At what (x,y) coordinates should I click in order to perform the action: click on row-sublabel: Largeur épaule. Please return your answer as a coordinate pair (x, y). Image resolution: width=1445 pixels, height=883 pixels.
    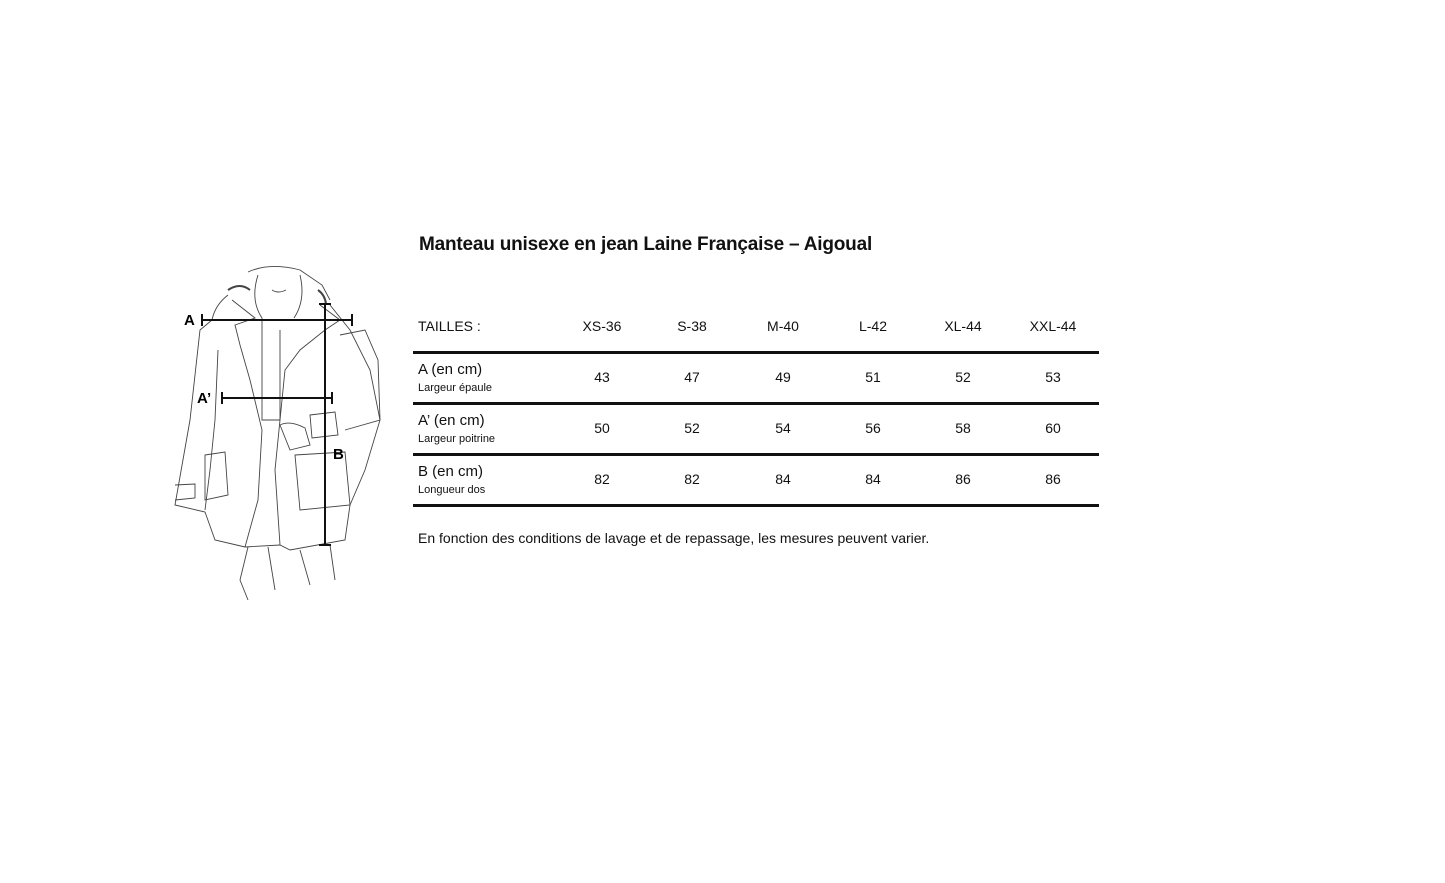
    Looking at the image, I should click on (455, 388).